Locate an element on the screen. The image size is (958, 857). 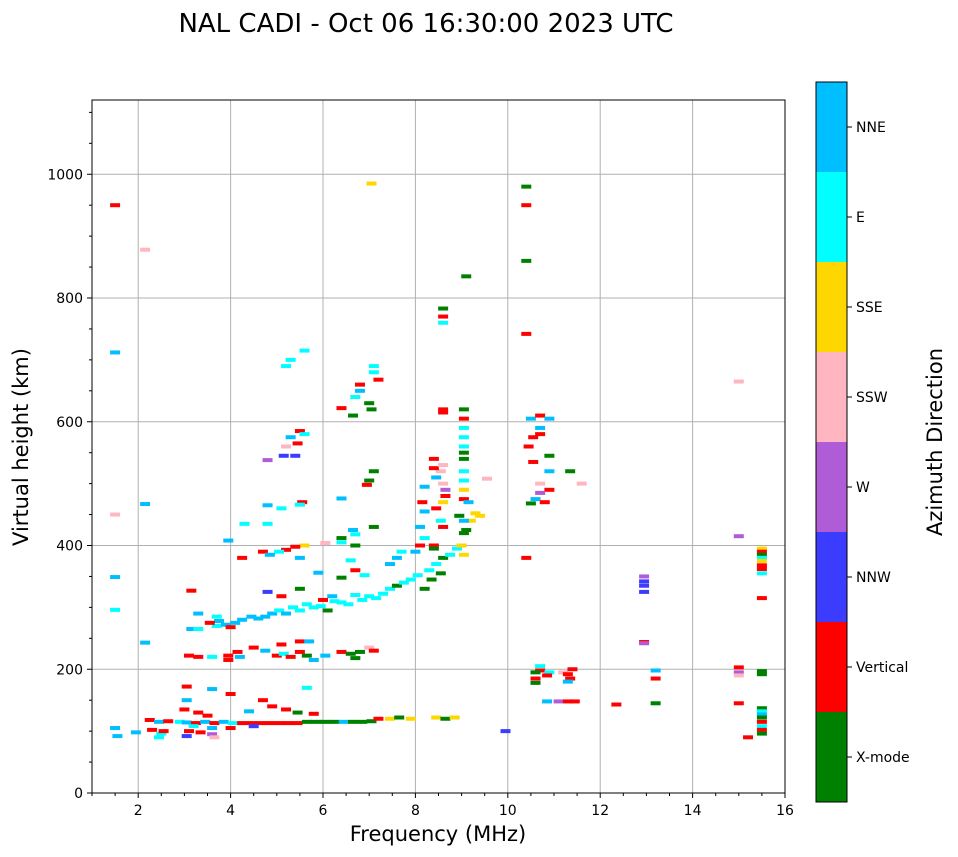
y-tick-label: 0 is located at coordinates (78, 794).